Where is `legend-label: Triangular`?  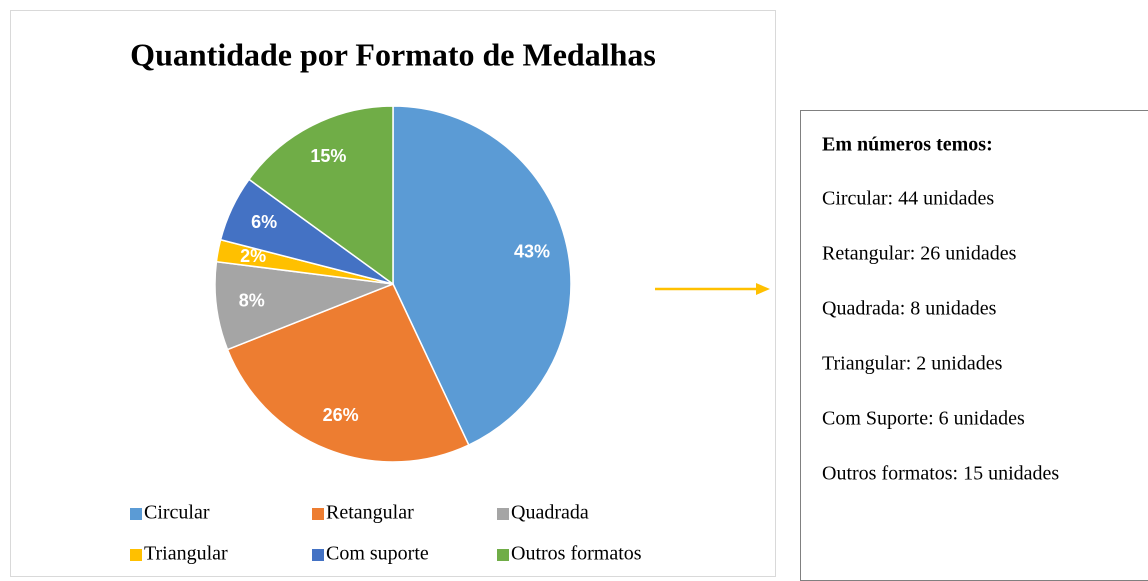
legend-label: Triangular is located at coordinates (186, 554).